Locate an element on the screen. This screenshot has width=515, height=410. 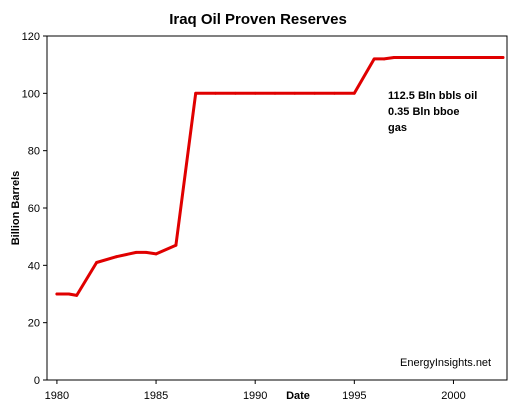
chart-title: Iraq Oil Proven Reserves is located at coordinates (258, 19).